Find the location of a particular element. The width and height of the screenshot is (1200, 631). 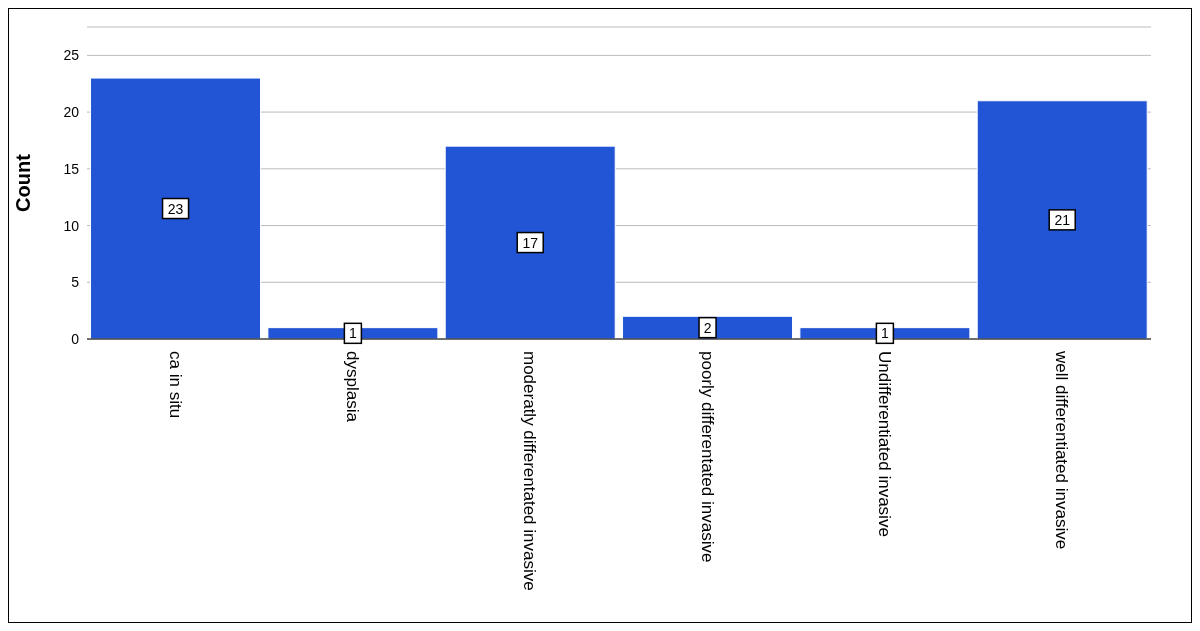

y-tick-label: 20 is located at coordinates (71, 112).